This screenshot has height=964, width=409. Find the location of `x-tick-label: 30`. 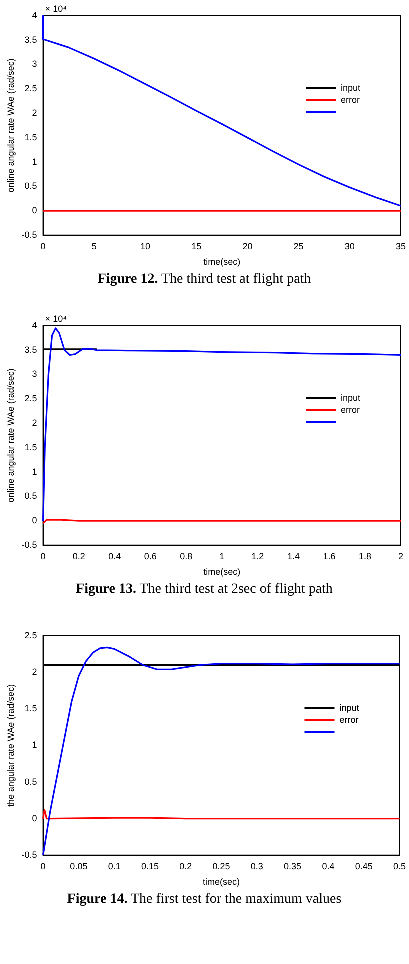

x-tick-label: 30 is located at coordinates (349, 246).